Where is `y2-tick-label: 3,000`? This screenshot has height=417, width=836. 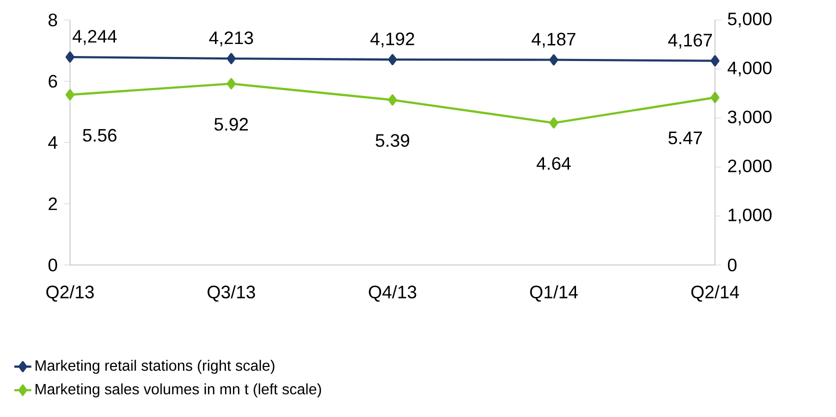
y2-tick-label: 3,000 is located at coordinates (750, 118).